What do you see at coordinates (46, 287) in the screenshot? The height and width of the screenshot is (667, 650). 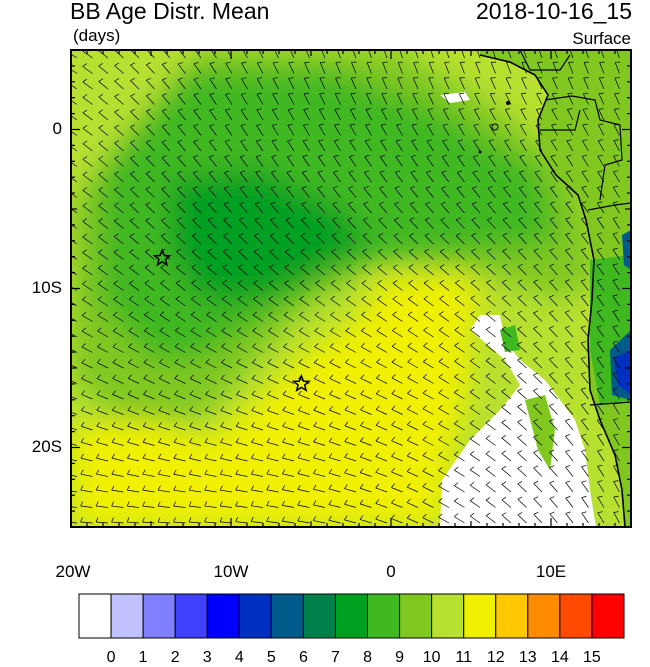 I see `y-tick-label: 10S` at bounding box center [46, 287].